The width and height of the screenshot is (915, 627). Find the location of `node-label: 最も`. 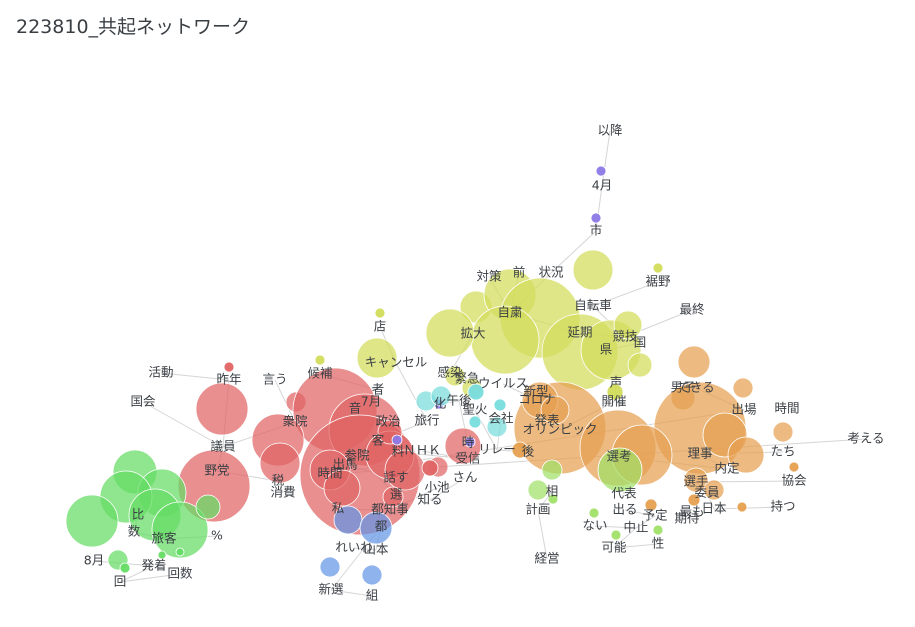

node-label: 最も is located at coordinates (691, 511).